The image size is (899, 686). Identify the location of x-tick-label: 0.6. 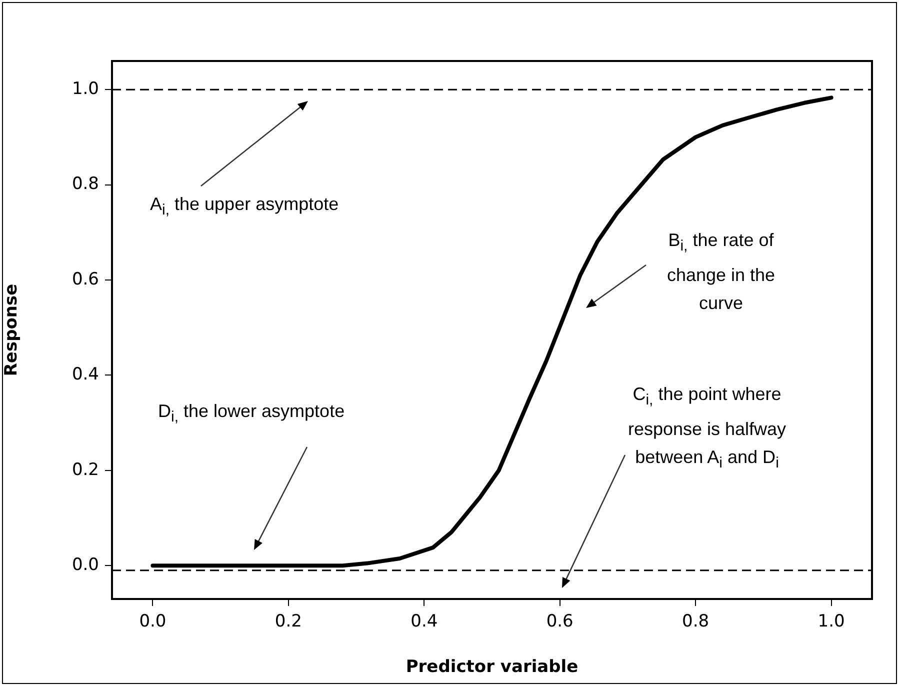
(560, 622).